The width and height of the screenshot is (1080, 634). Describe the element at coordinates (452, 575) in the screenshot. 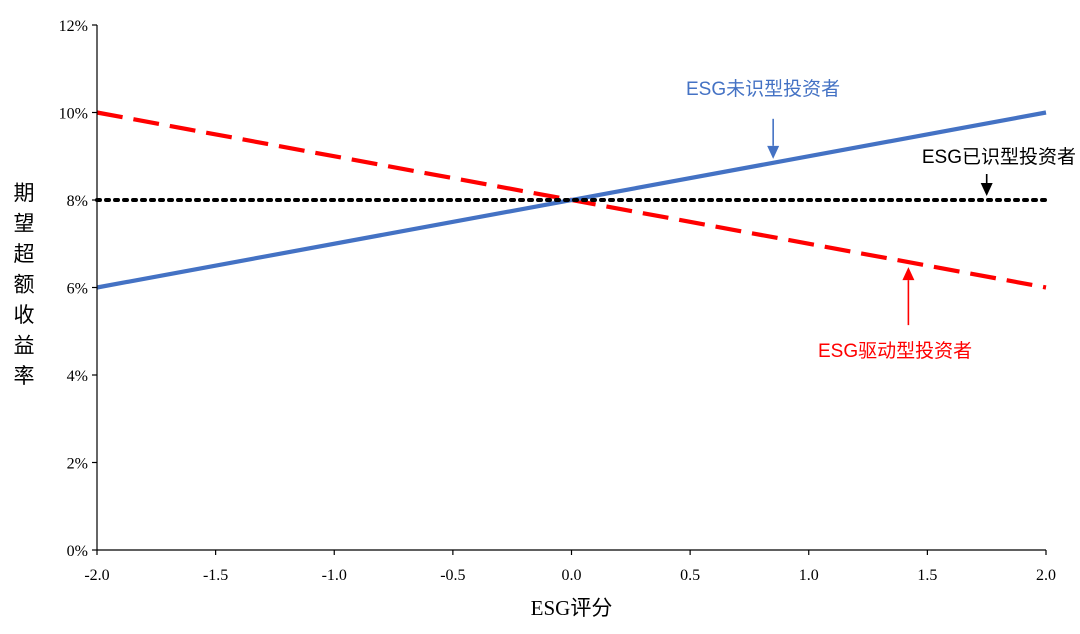

I see `x-tick-label: -0.5` at that location.